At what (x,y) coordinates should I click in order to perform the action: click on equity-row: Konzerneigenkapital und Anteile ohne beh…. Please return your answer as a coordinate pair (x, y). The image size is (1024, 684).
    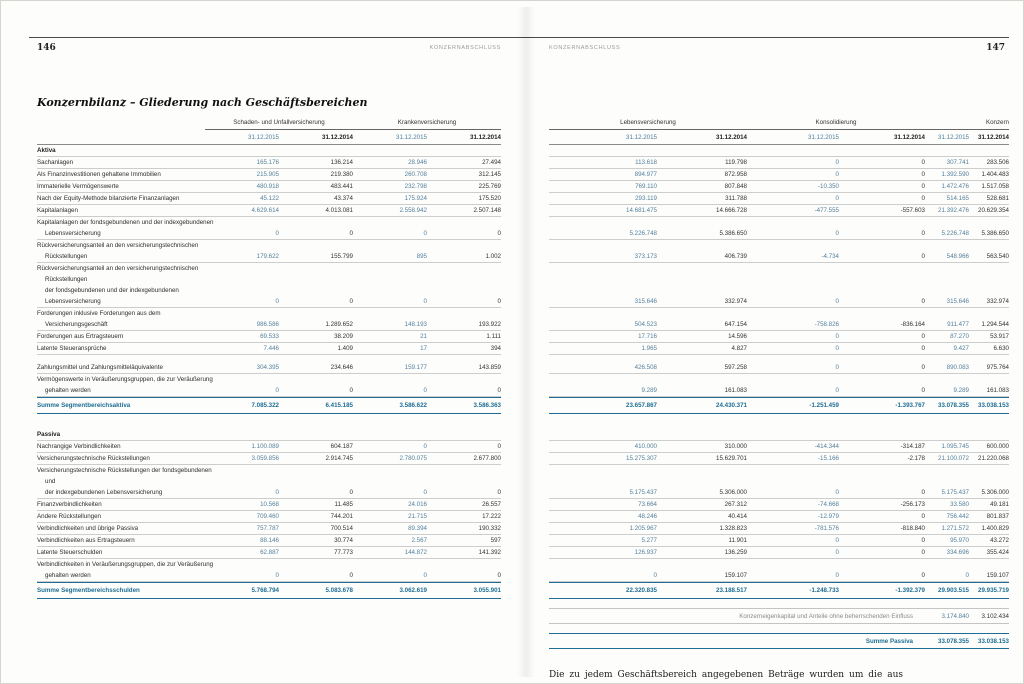
    Looking at the image, I should click on (779, 616).